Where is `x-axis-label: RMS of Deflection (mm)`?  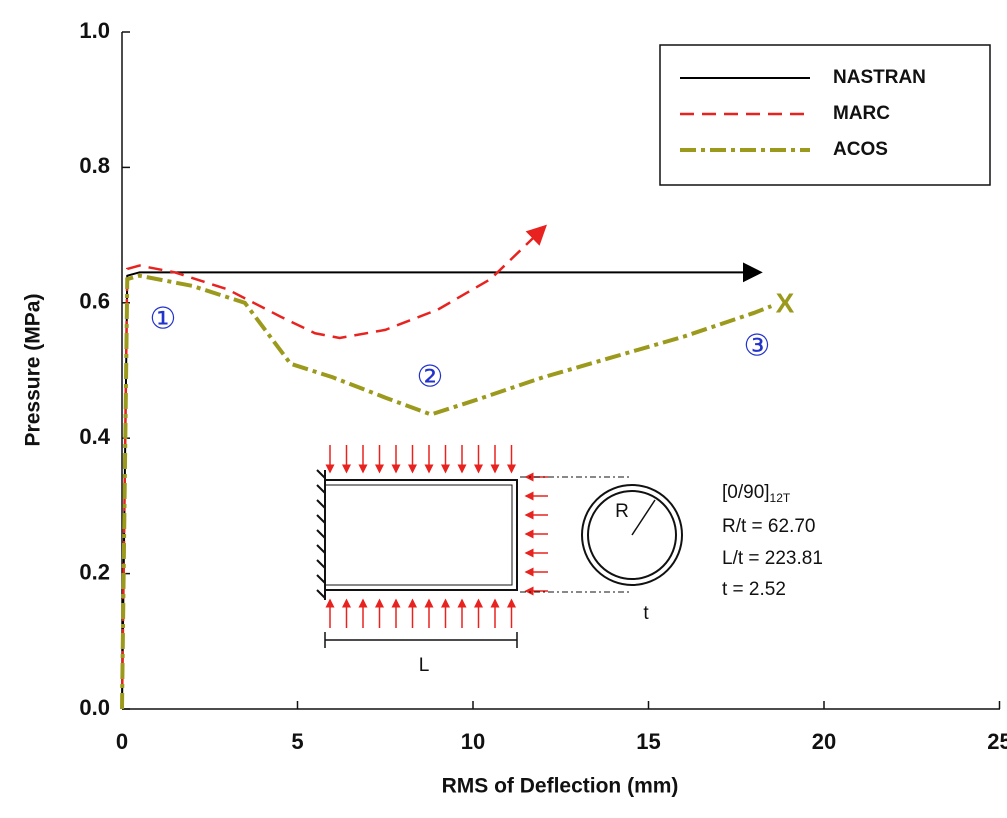 x-axis-label: RMS of Deflection (mm) is located at coordinates (560, 786).